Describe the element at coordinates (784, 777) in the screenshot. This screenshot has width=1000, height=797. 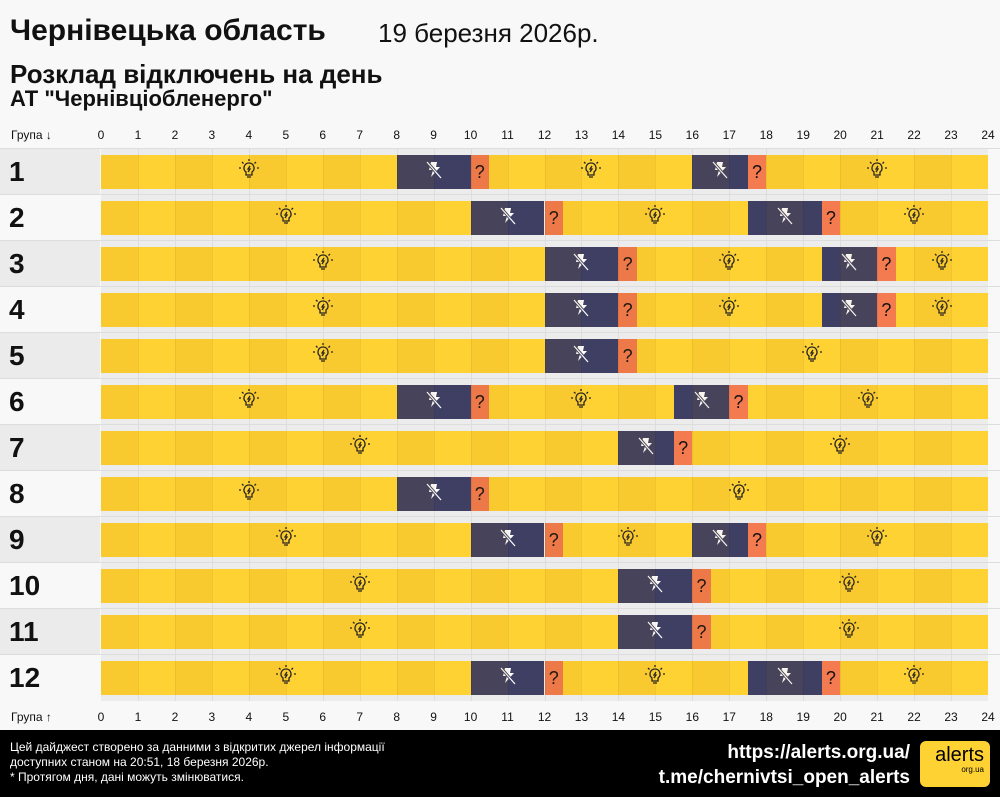
I see `telegram-link: t.me/chernivtsi_open_alerts` at that location.